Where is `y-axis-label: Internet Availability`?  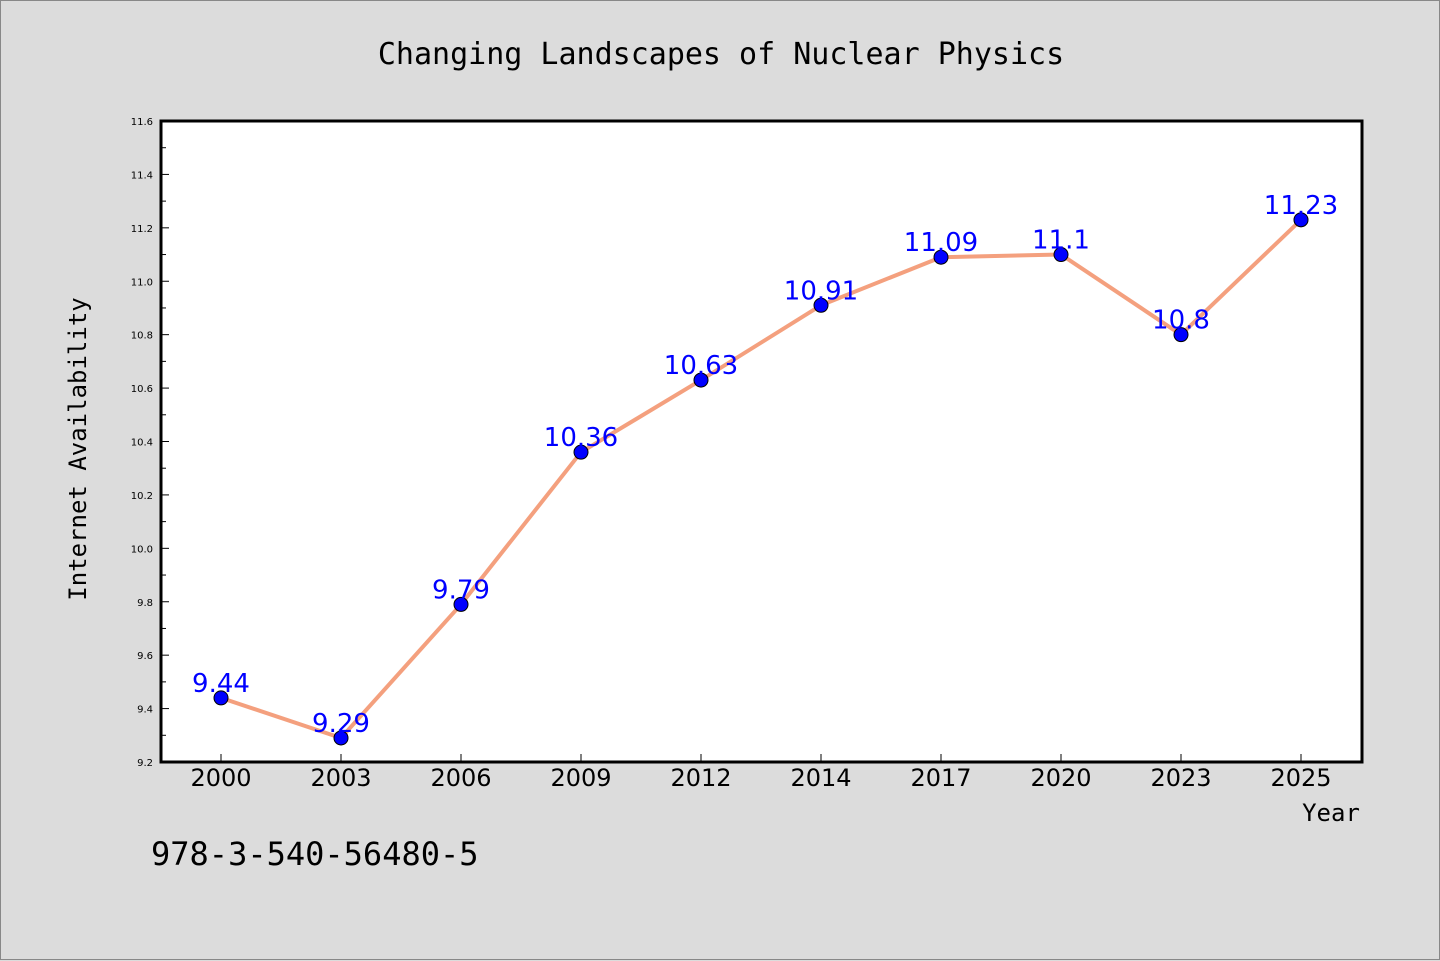 y-axis-label: Internet Availability is located at coordinates (78, 448).